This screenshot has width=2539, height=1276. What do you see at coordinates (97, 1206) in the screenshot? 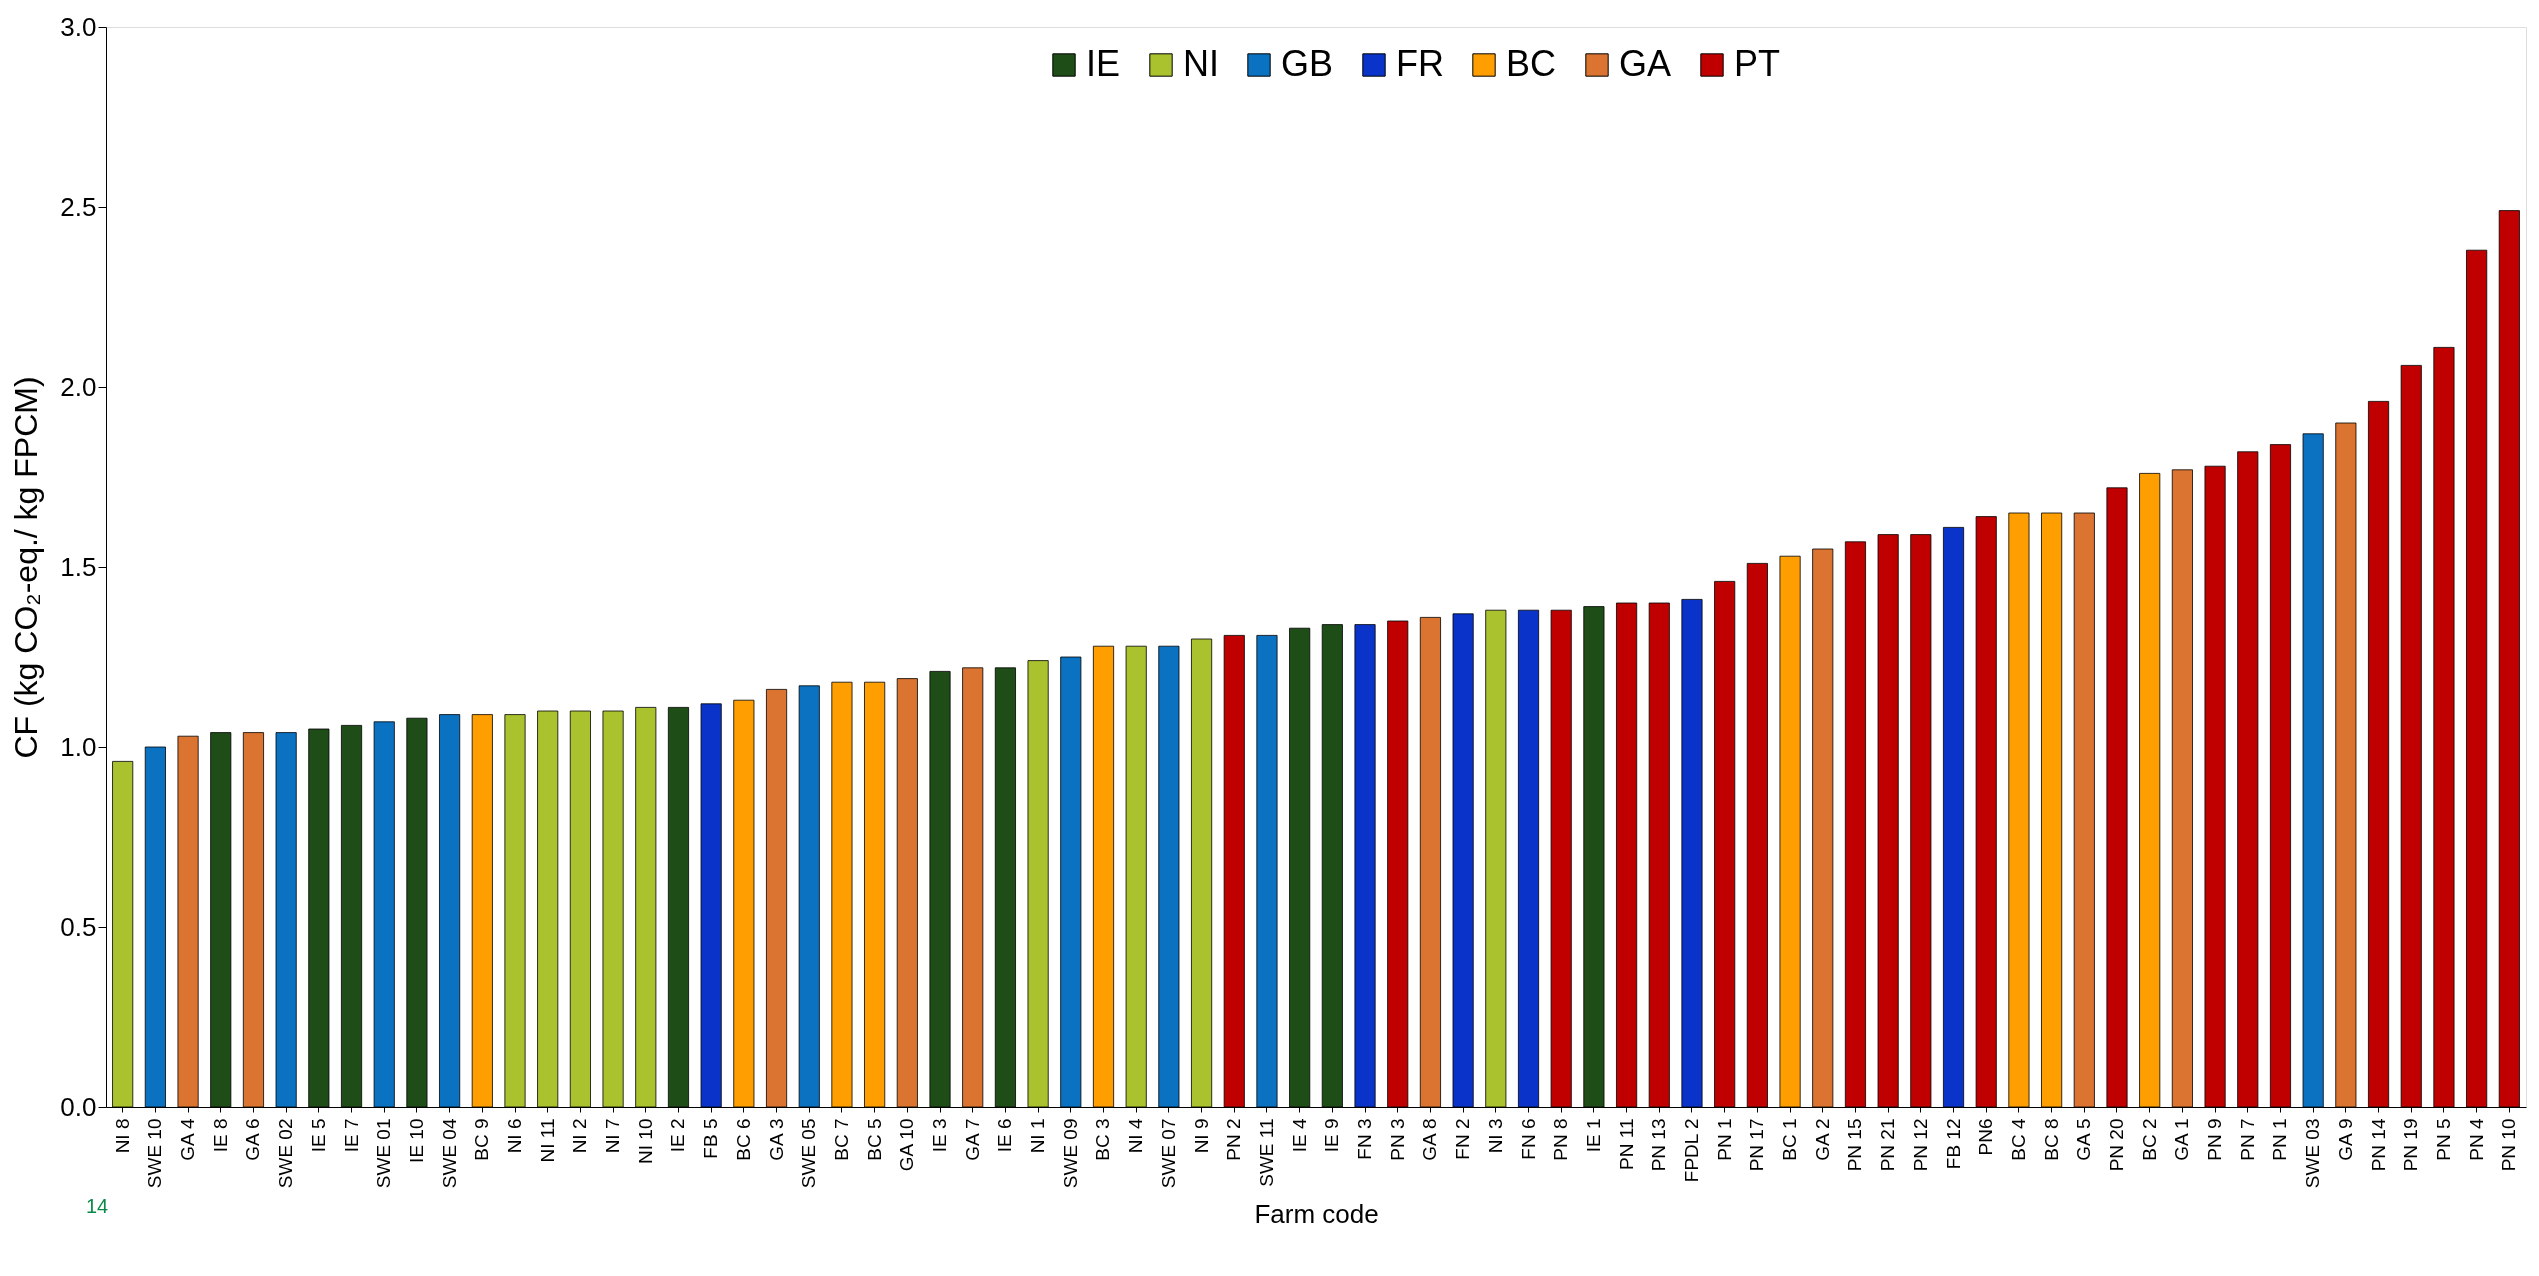
I see `text: 14` at bounding box center [97, 1206].